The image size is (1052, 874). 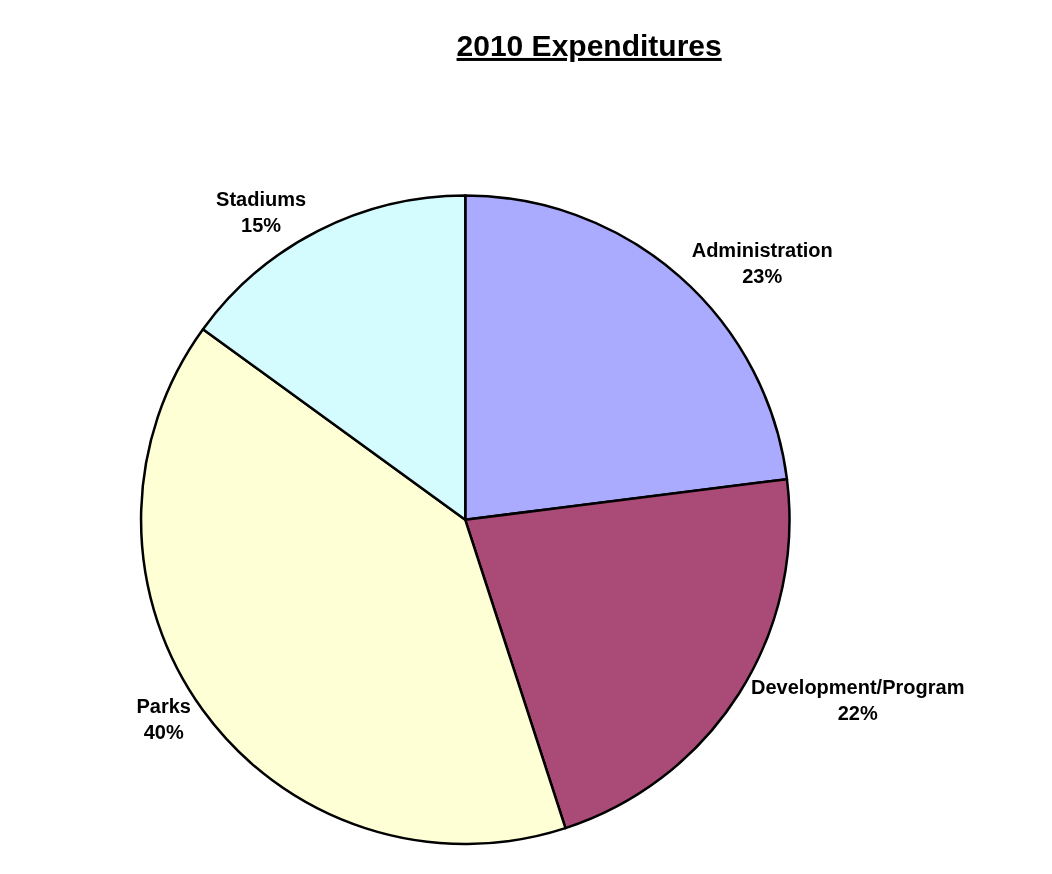 What do you see at coordinates (858, 687) in the screenshot?
I see `slice-label: Development/Program` at bounding box center [858, 687].